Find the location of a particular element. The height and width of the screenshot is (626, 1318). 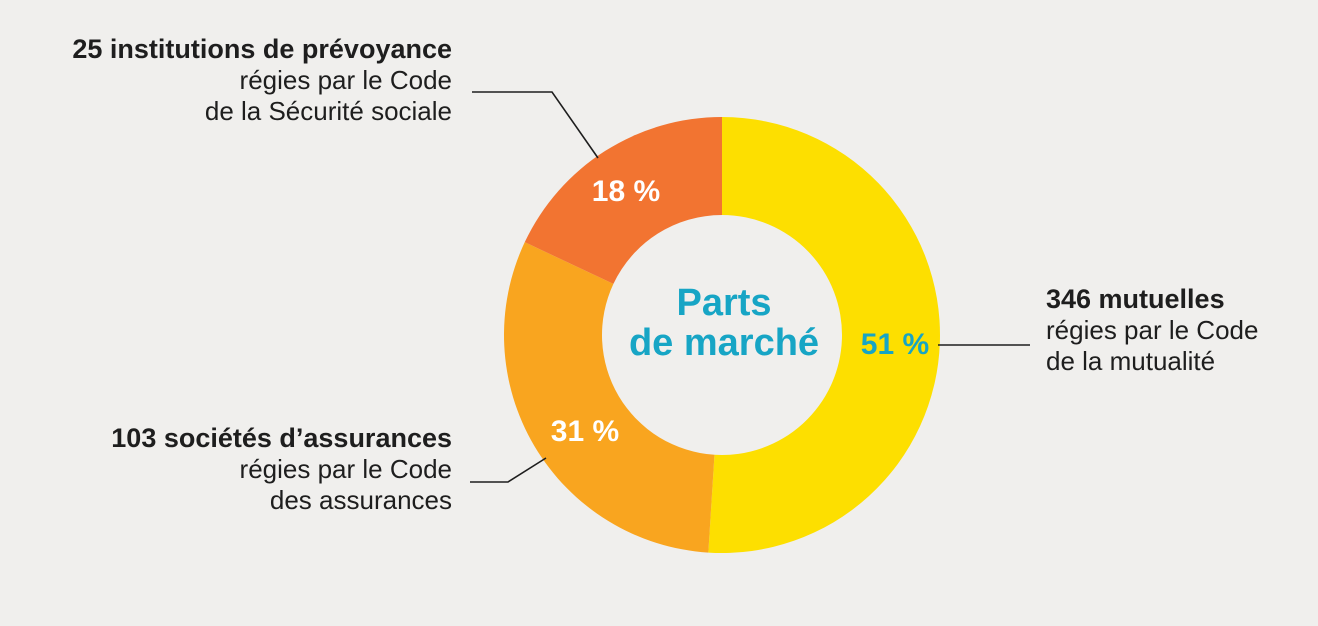

slice-institutions-prevoyance is located at coordinates (623, 200).